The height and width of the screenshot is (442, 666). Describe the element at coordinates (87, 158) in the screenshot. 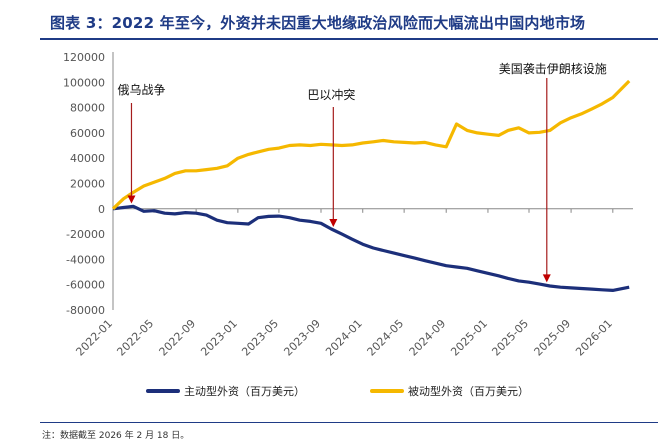

I see `y-tick-label: 40000` at that location.